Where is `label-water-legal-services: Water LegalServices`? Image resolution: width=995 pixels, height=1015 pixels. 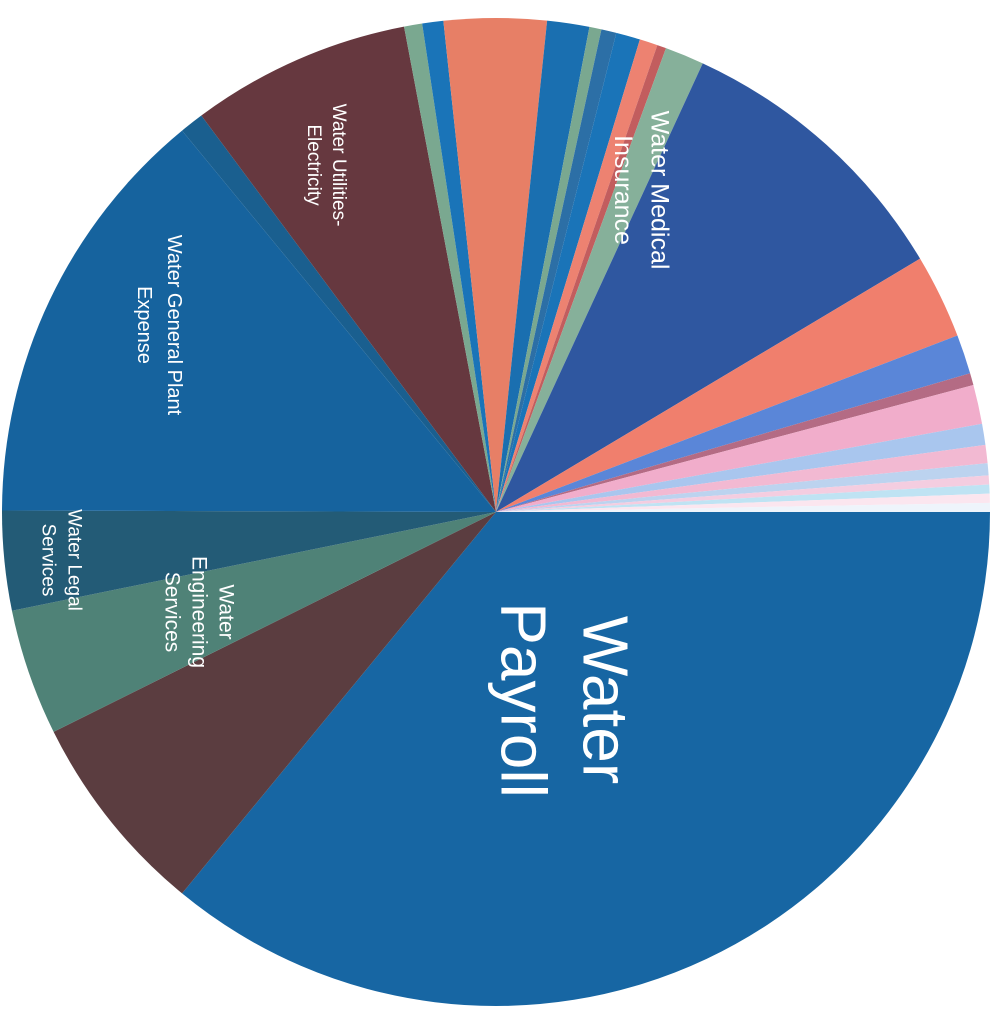 label-water-legal-services: Water LegalServices is located at coordinates (60, 560).